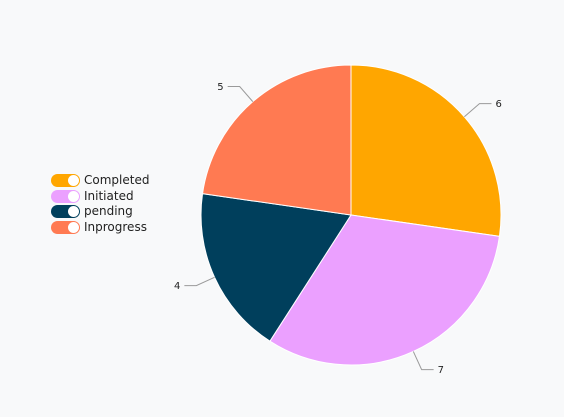 The height and width of the screenshot is (417, 564). Describe the element at coordinates (108, 211) in the screenshot. I see `legend-label: pending` at that location.